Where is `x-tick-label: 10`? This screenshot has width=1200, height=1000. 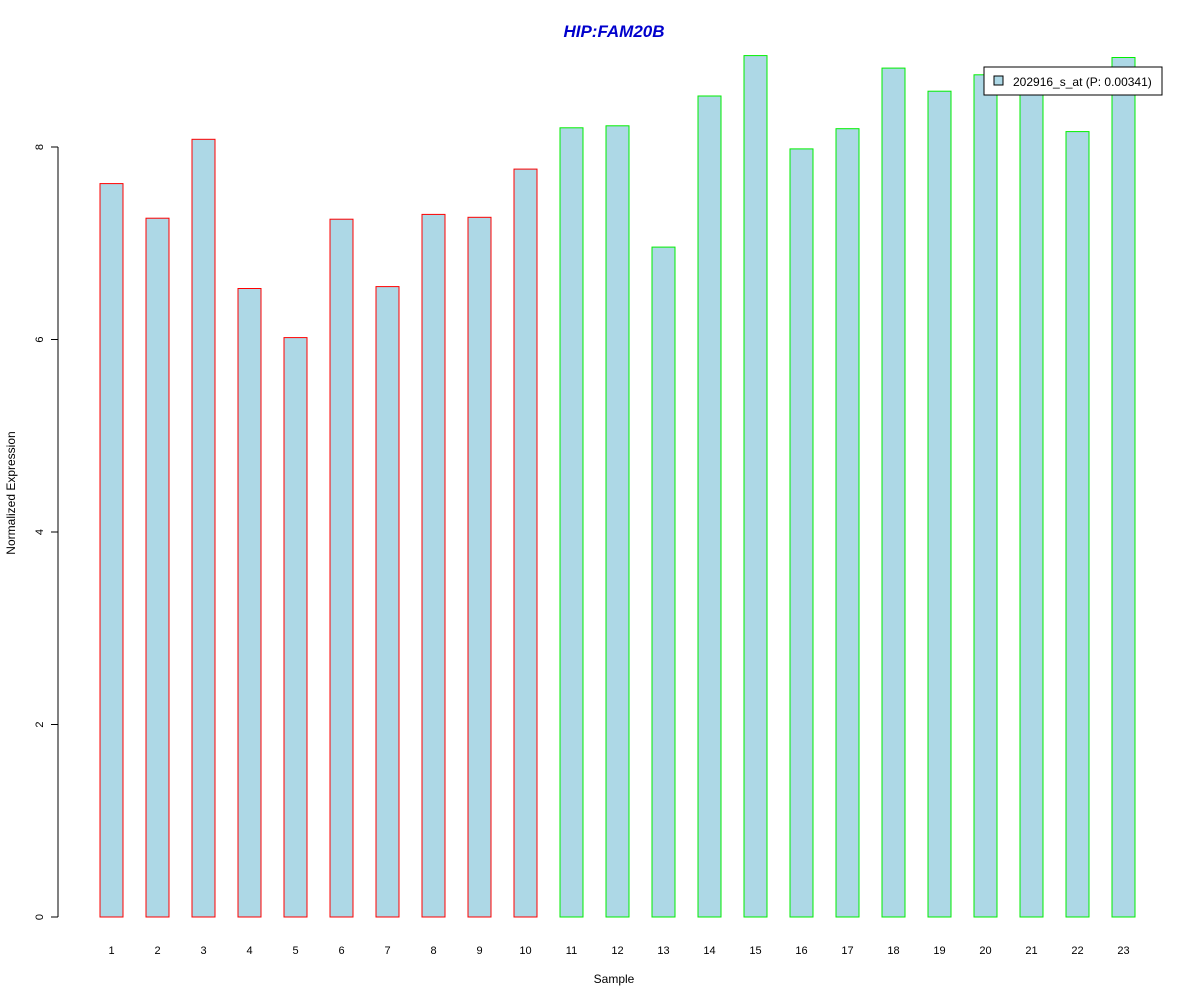
x-tick-label: 10 is located at coordinates (525, 951).